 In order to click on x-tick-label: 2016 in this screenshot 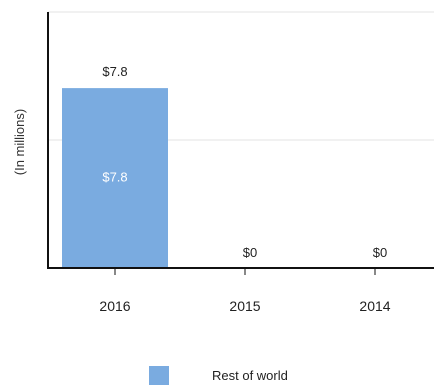, I will do `click(114, 306)`.